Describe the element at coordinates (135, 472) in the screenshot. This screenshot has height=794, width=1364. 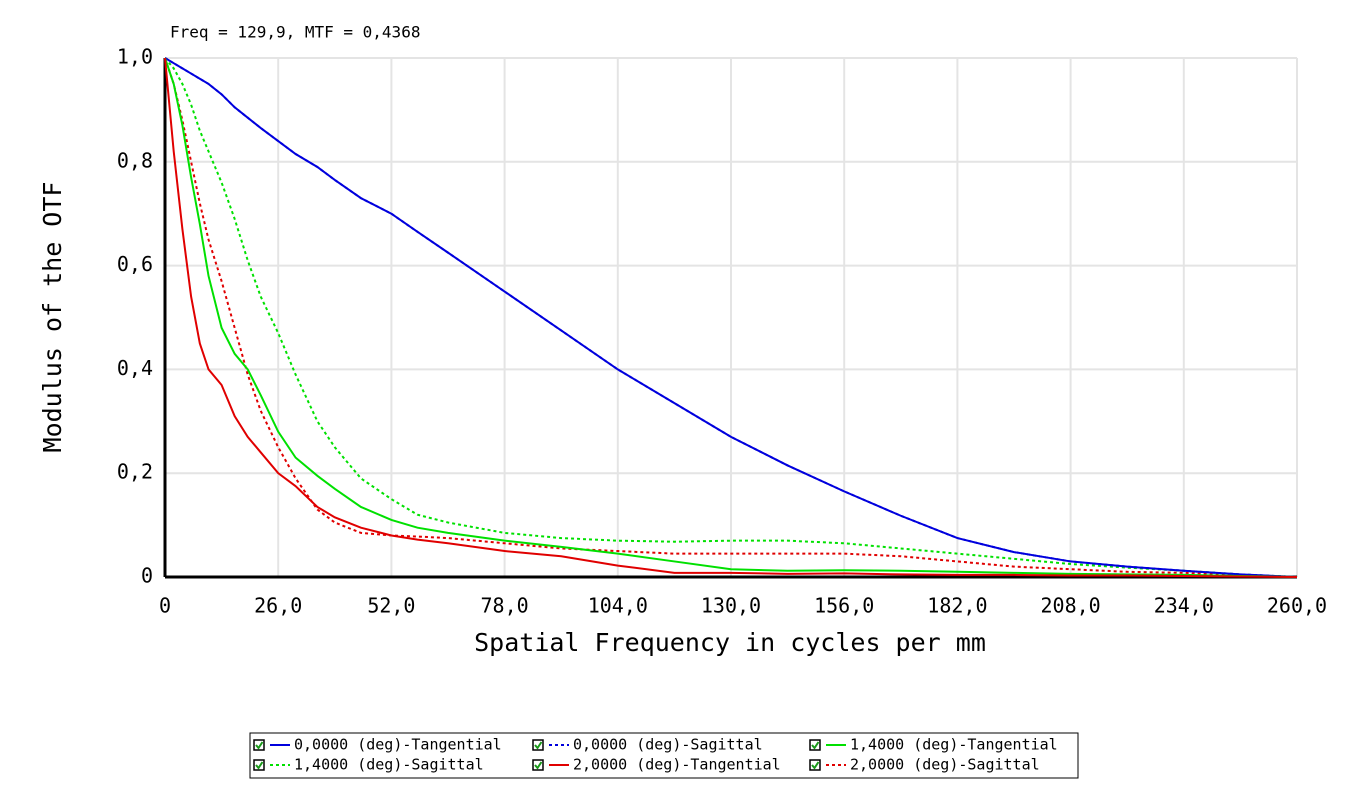
I see `y-tick-label: 0,2` at that location.